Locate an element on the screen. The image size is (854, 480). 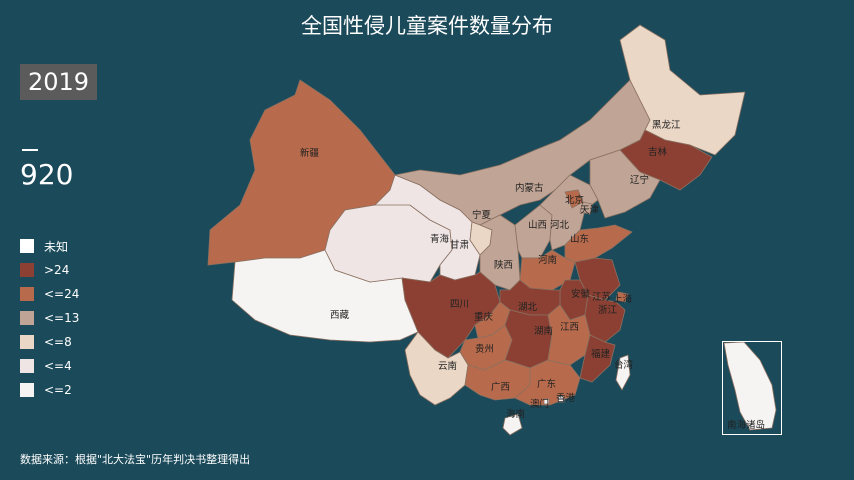
label-xinjiang: 新疆 is located at coordinates (310, 153).